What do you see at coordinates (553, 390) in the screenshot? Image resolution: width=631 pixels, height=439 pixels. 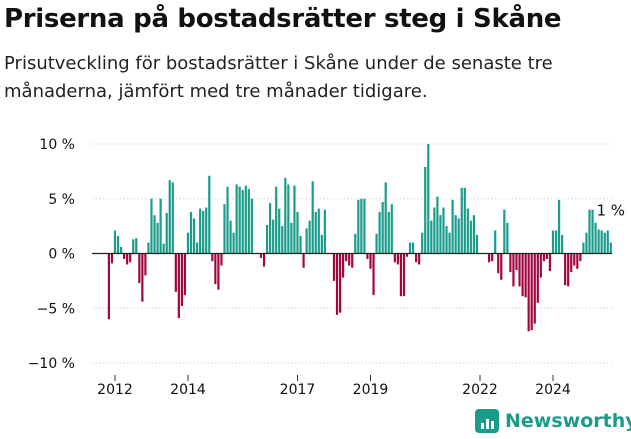 I see `x-tick-label: 2024` at bounding box center [553, 390].